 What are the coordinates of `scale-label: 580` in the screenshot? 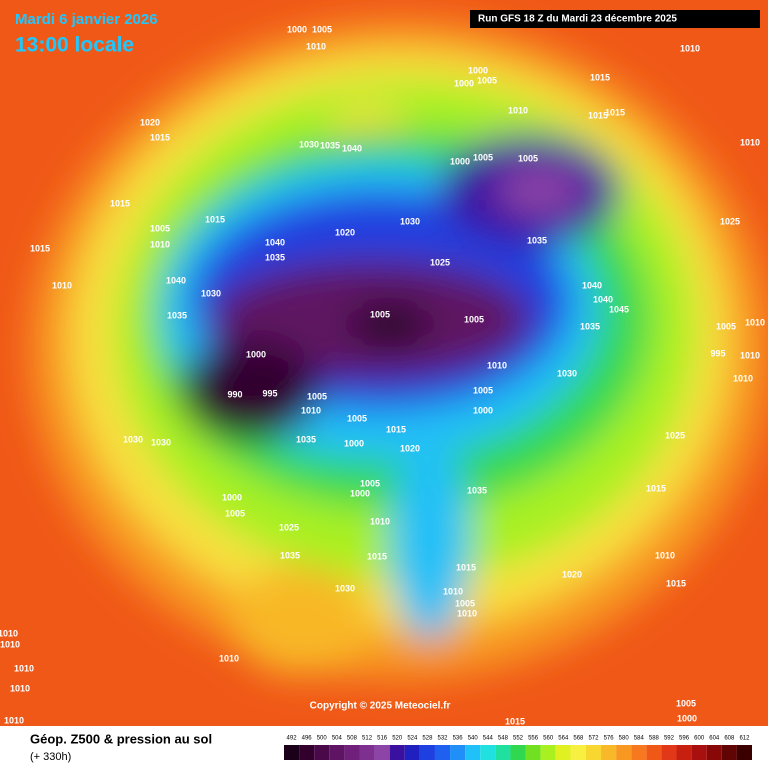 It's located at (624, 739).